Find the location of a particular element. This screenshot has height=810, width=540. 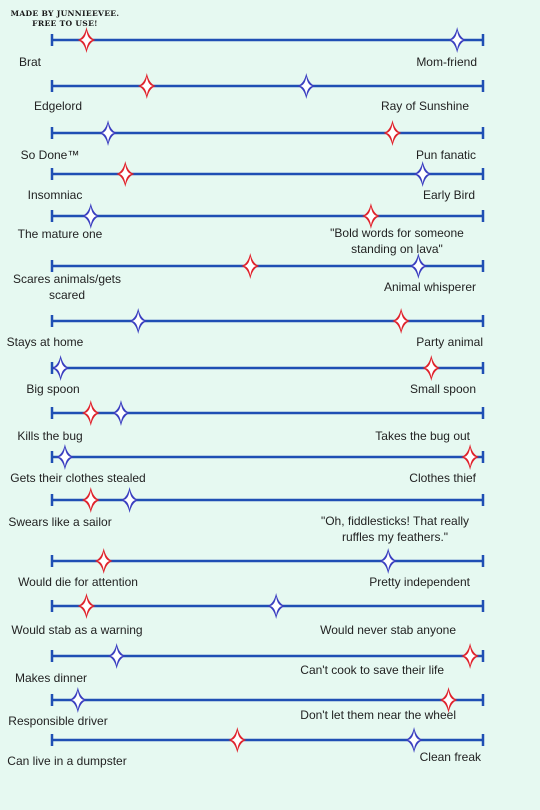

right-label: Pretty independent is located at coordinates (419, 582).